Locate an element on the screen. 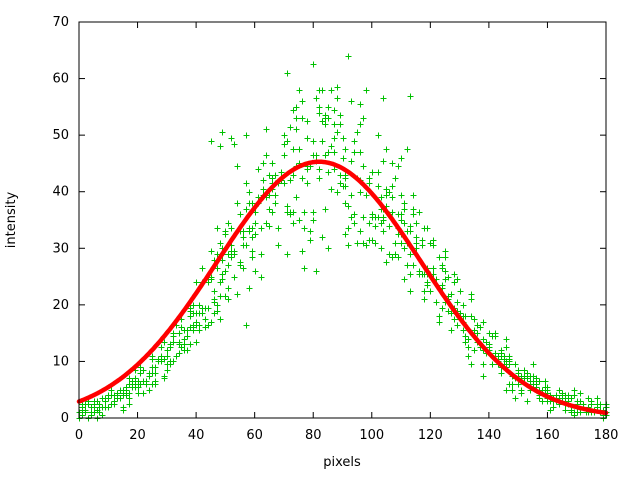 This screenshot has height=480, width=640. x-tick-label: 120 is located at coordinates (430, 435).